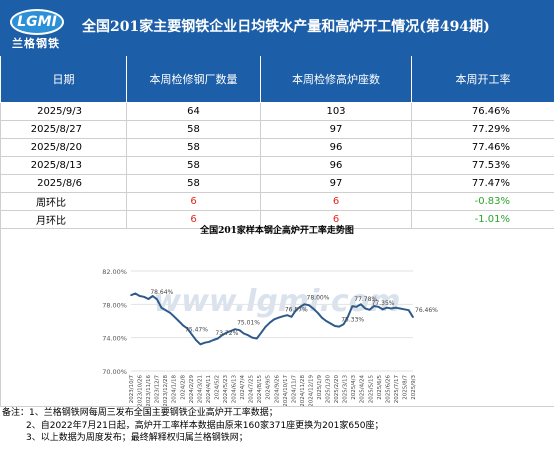 The image size is (554, 472). I want to click on lgmi-logo: LGMI 兰格钢铁, so click(37, 28).